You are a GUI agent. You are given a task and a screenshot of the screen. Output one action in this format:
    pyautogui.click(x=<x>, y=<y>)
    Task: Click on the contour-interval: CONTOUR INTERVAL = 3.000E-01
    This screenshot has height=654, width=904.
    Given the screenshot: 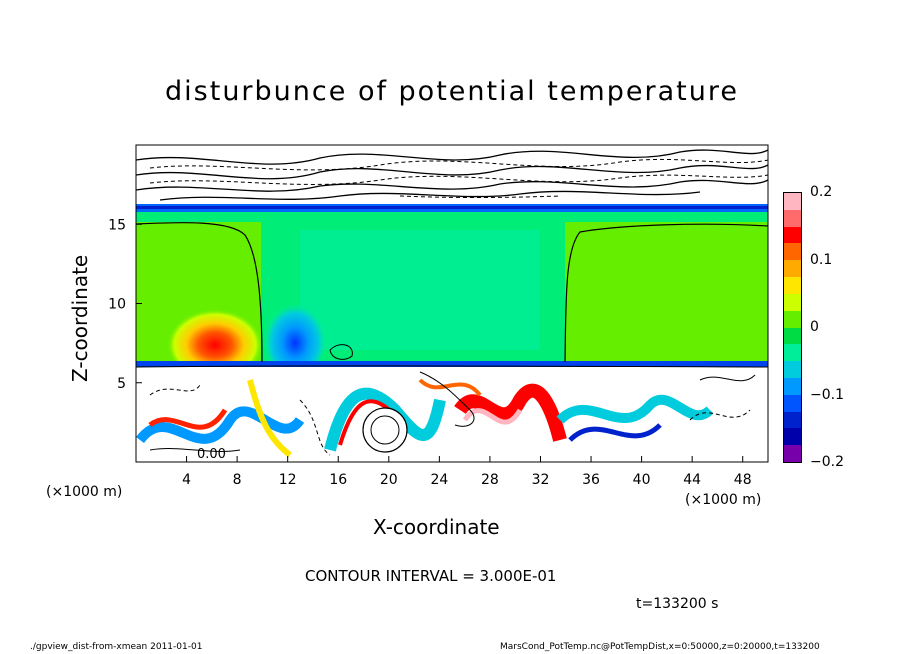 What is the action you would take?
    pyautogui.click(x=431, y=576)
    